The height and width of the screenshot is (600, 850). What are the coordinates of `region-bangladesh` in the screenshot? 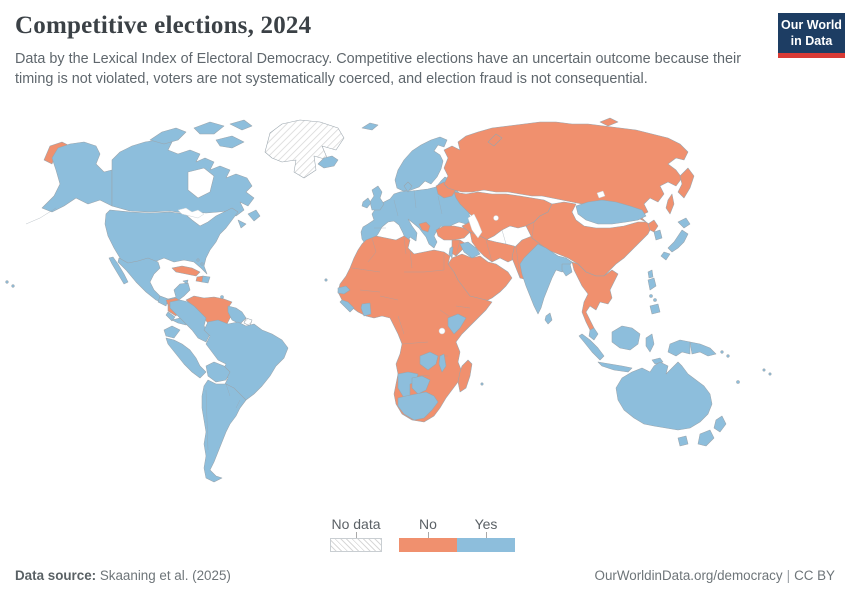 It's located at (567, 270).